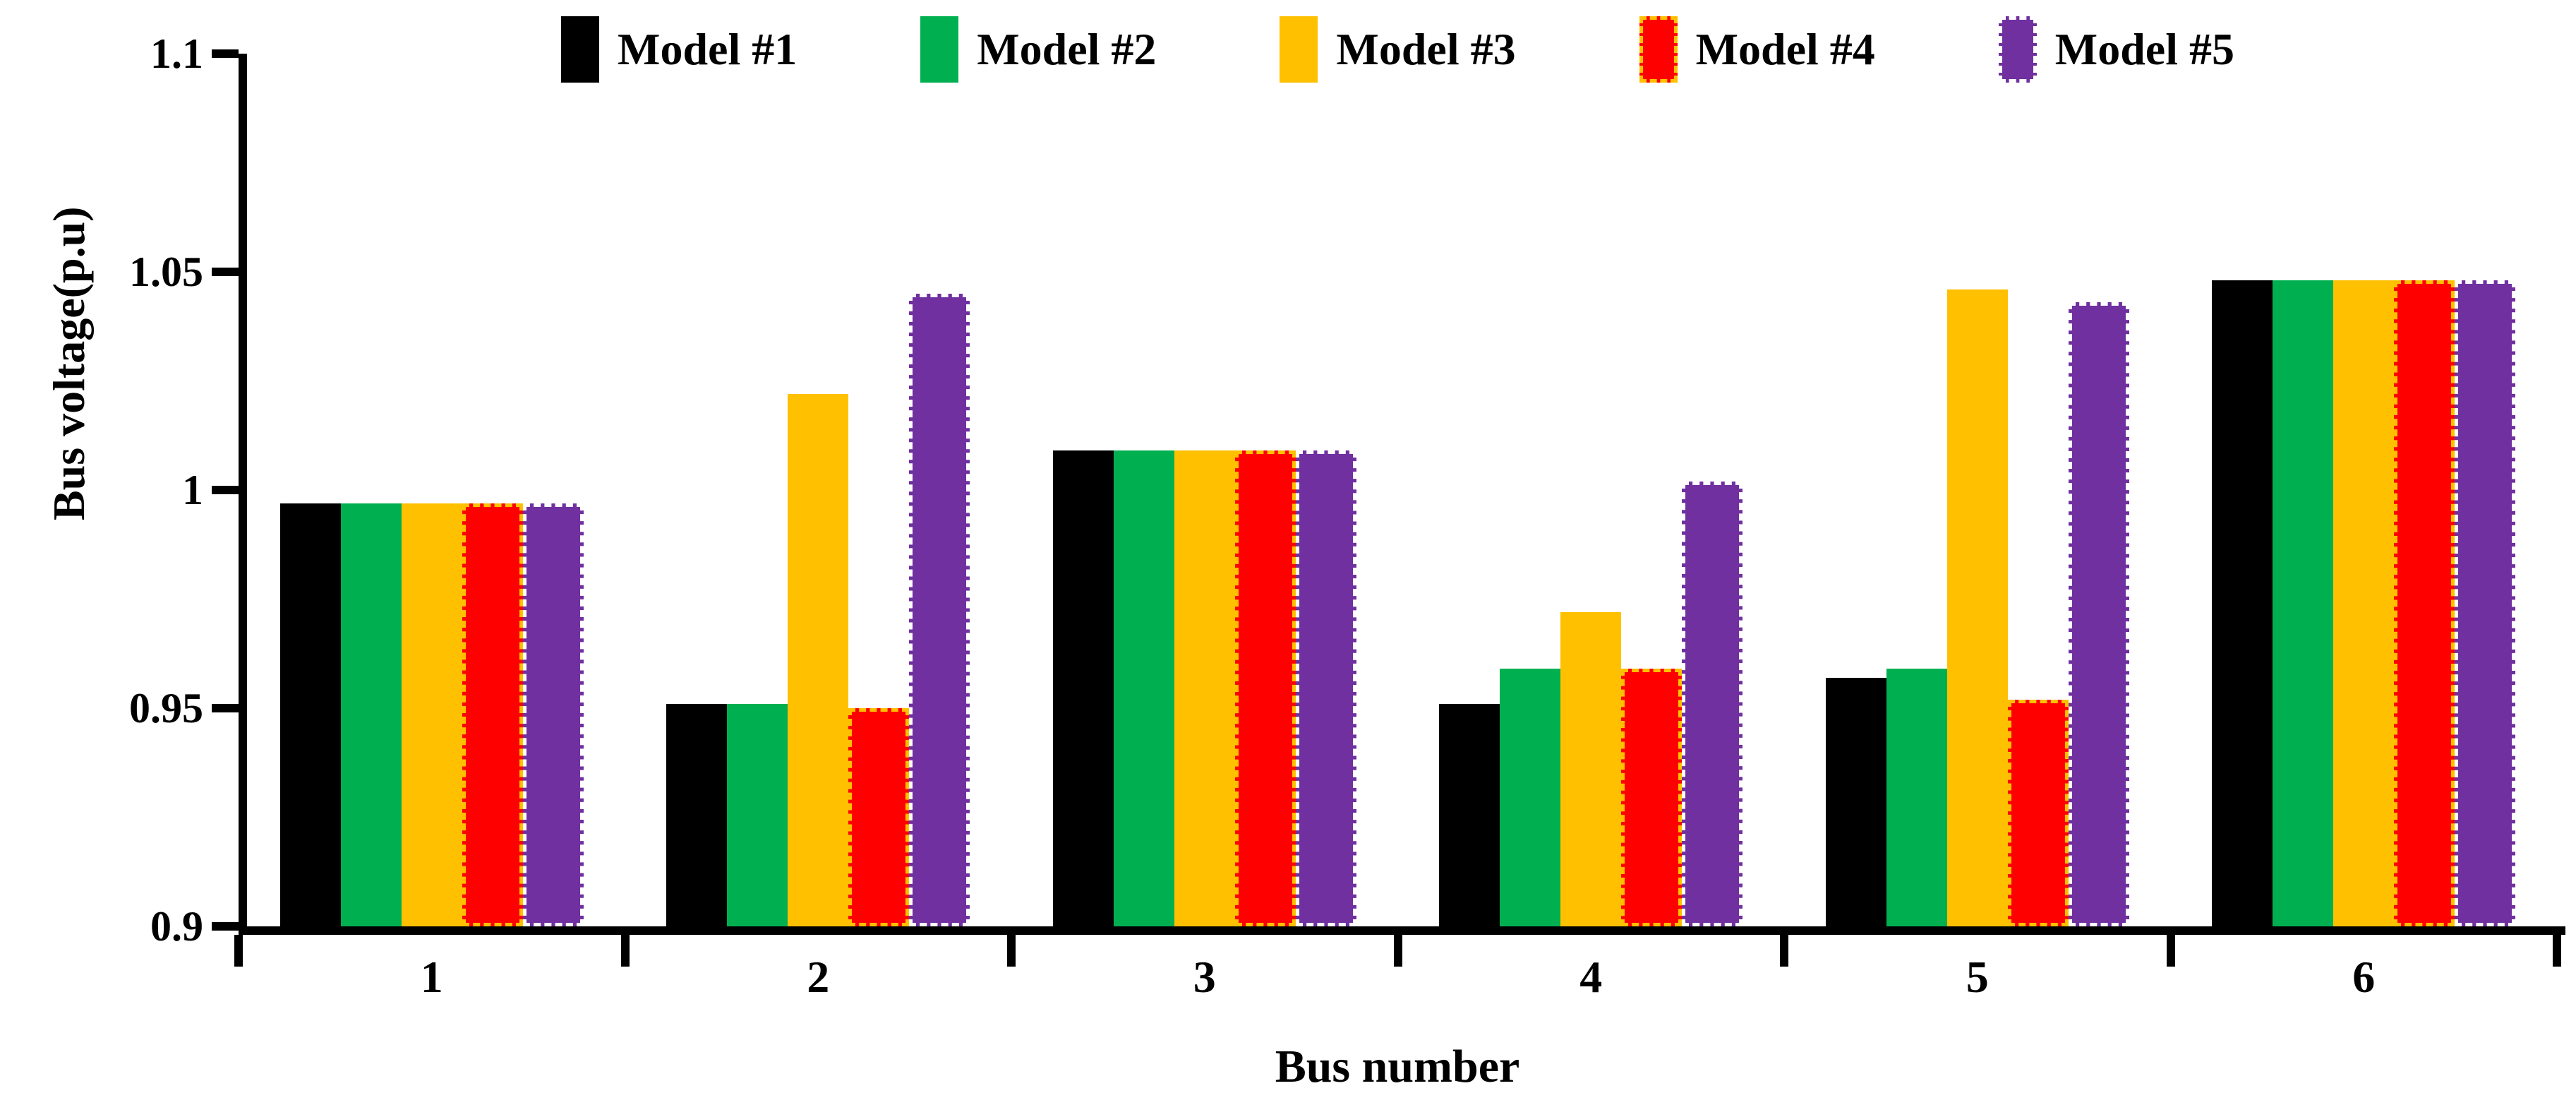 The height and width of the screenshot is (1117, 2576). What do you see at coordinates (1426, 49) in the screenshot?
I see `legend-label: Model #3` at bounding box center [1426, 49].